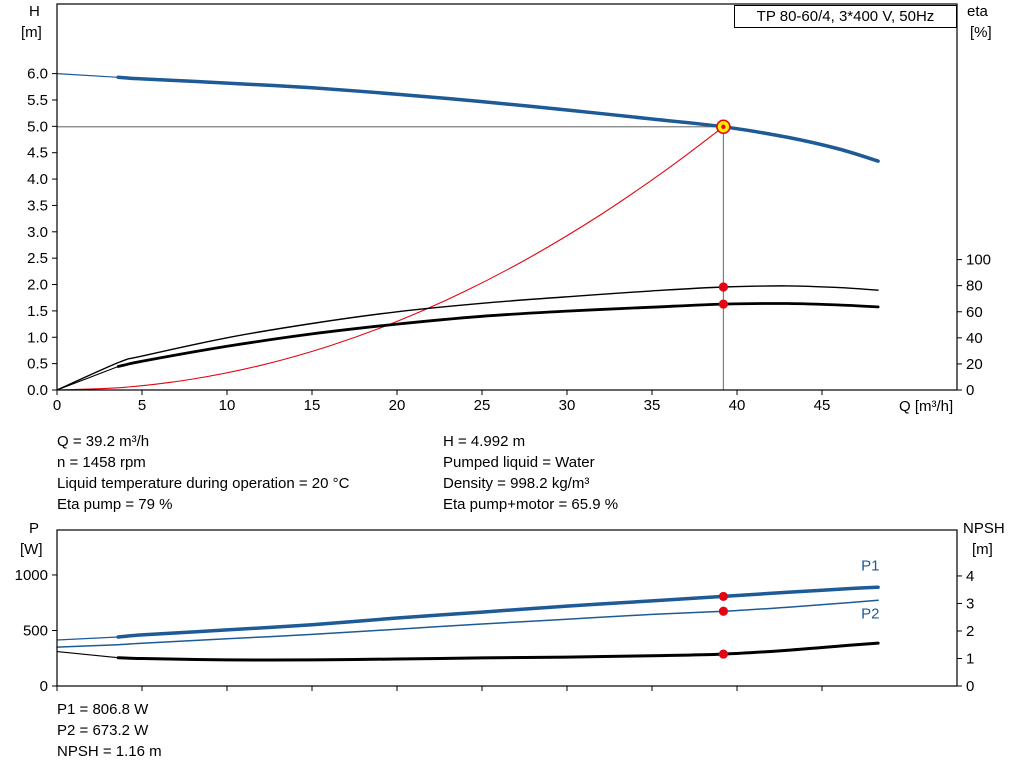 The height and width of the screenshot is (781, 1024). What do you see at coordinates (312, 405) in the screenshot?
I see `svg-text: 15` at bounding box center [312, 405].